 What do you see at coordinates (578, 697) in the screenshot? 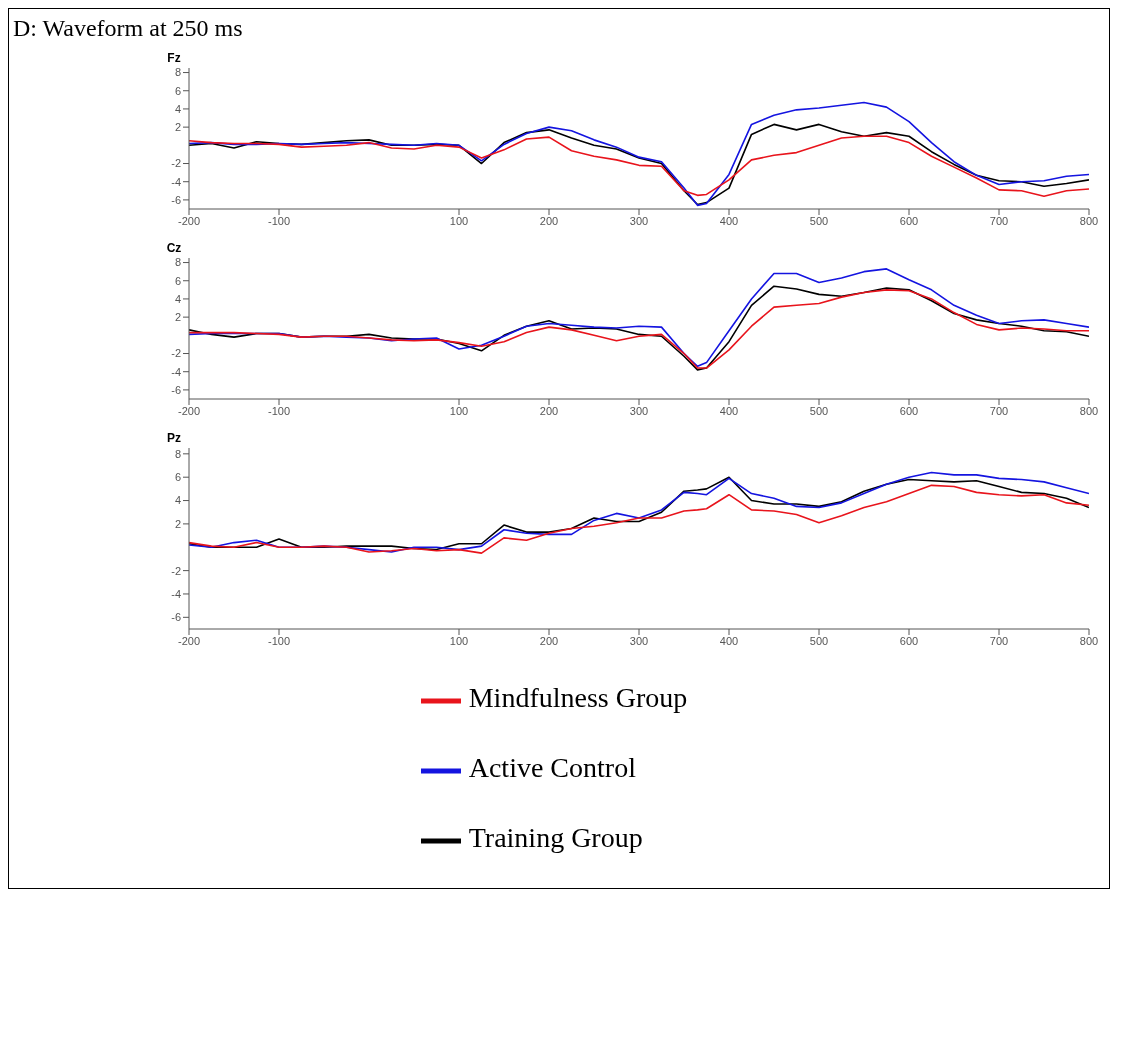
I see `legend-label: Mindfulness Group` at bounding box center [578, 697].